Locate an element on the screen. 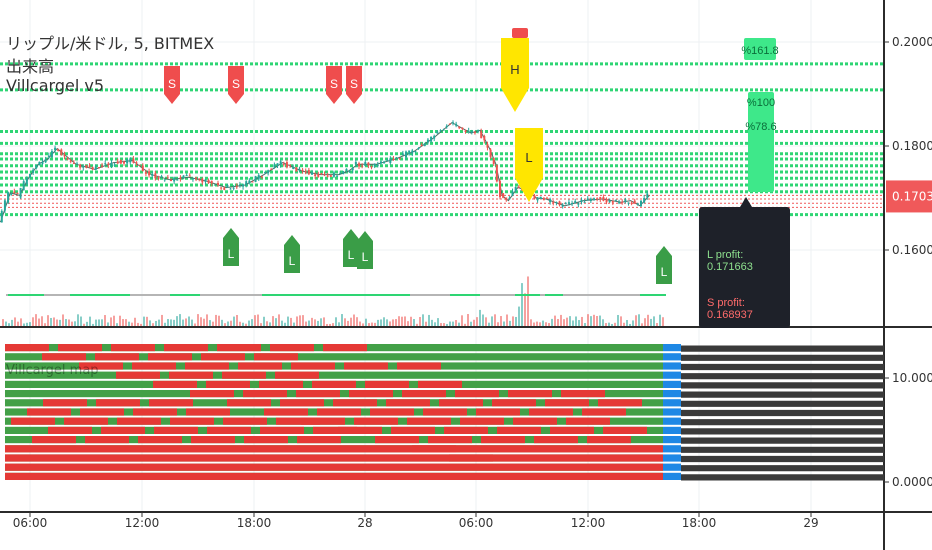 This screenshot has height=550, width=932. map-row-current is located at coordinates (672, 449).